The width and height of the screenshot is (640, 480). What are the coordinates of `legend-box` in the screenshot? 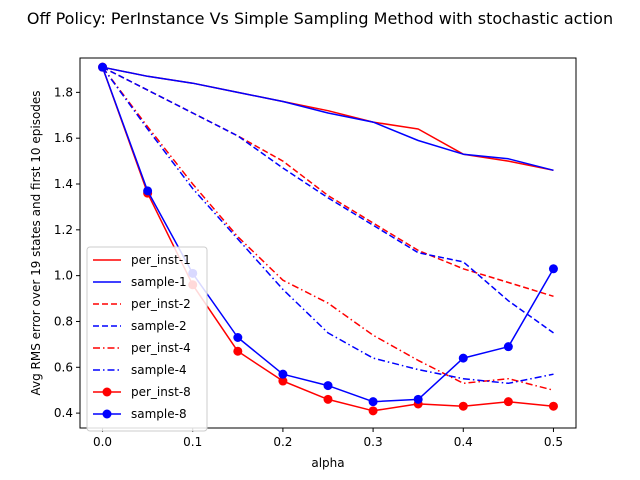 It's located at (147, 339).